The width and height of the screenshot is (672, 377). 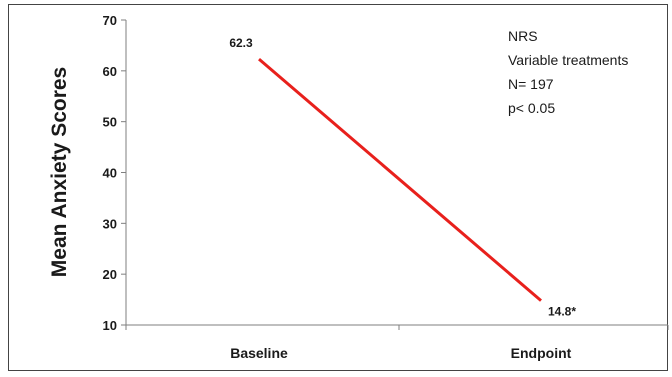 I want to click on data-label: 14.8*, so click(x=562, y=312).